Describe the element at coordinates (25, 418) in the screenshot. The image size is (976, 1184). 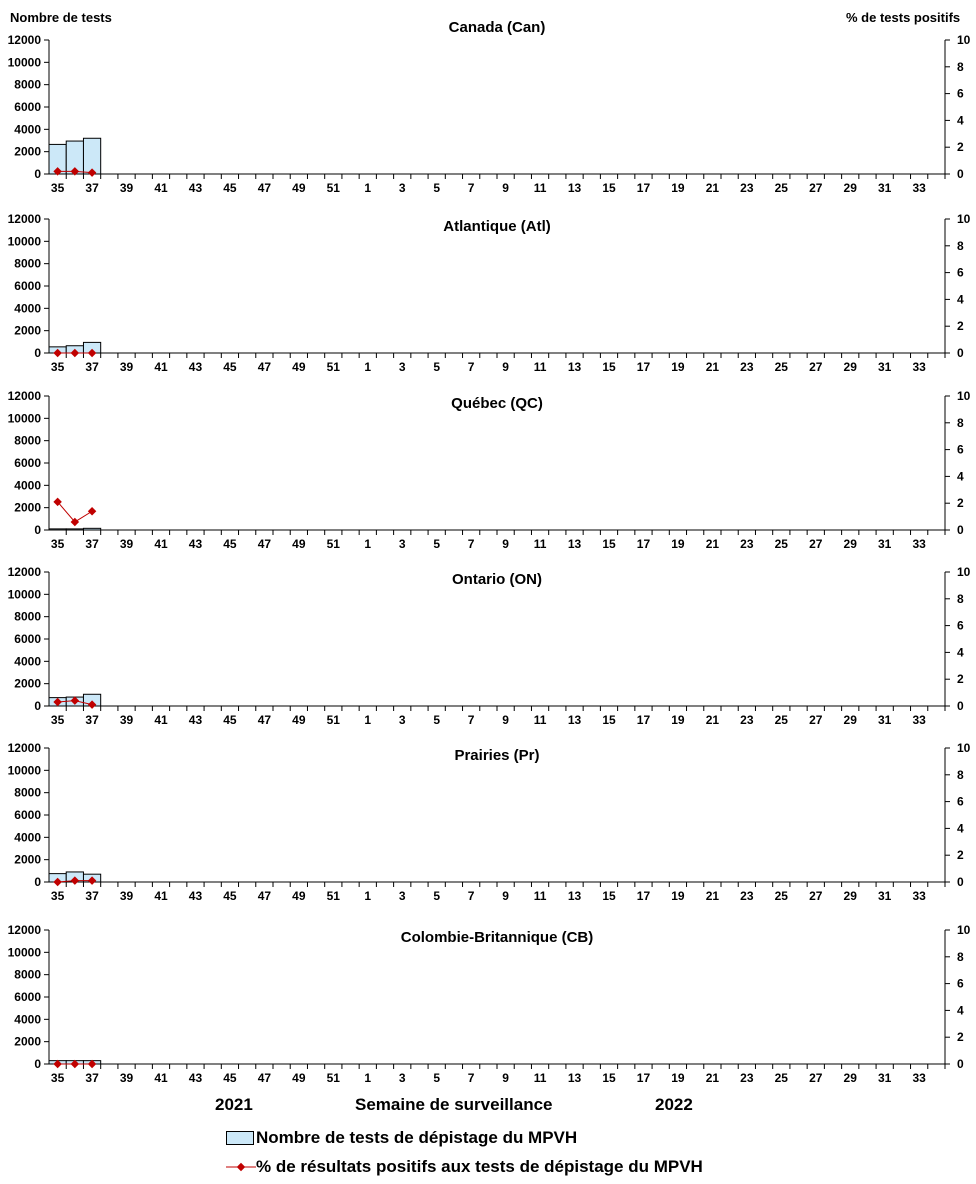
I see `y-left-tick-label: 10000` at that location.